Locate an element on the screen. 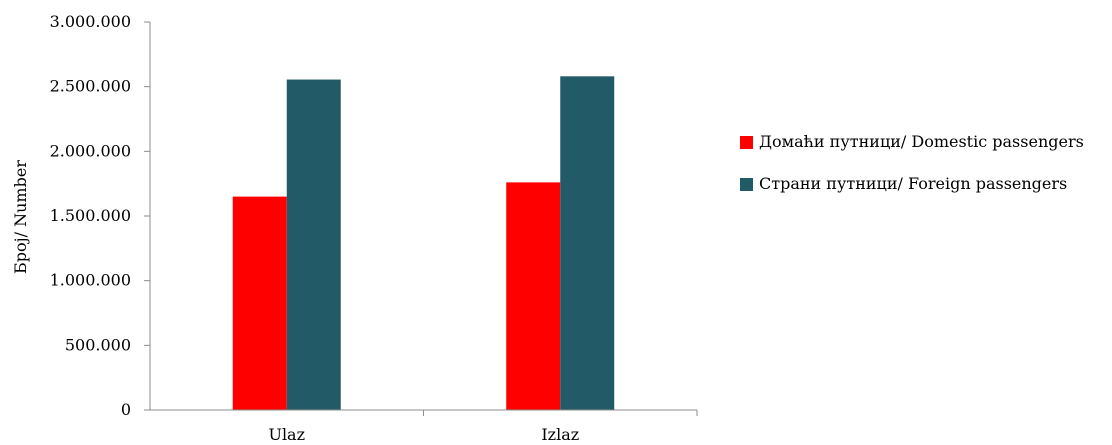  x-tick-label: Ulaz is located at coordinates (286, 434).